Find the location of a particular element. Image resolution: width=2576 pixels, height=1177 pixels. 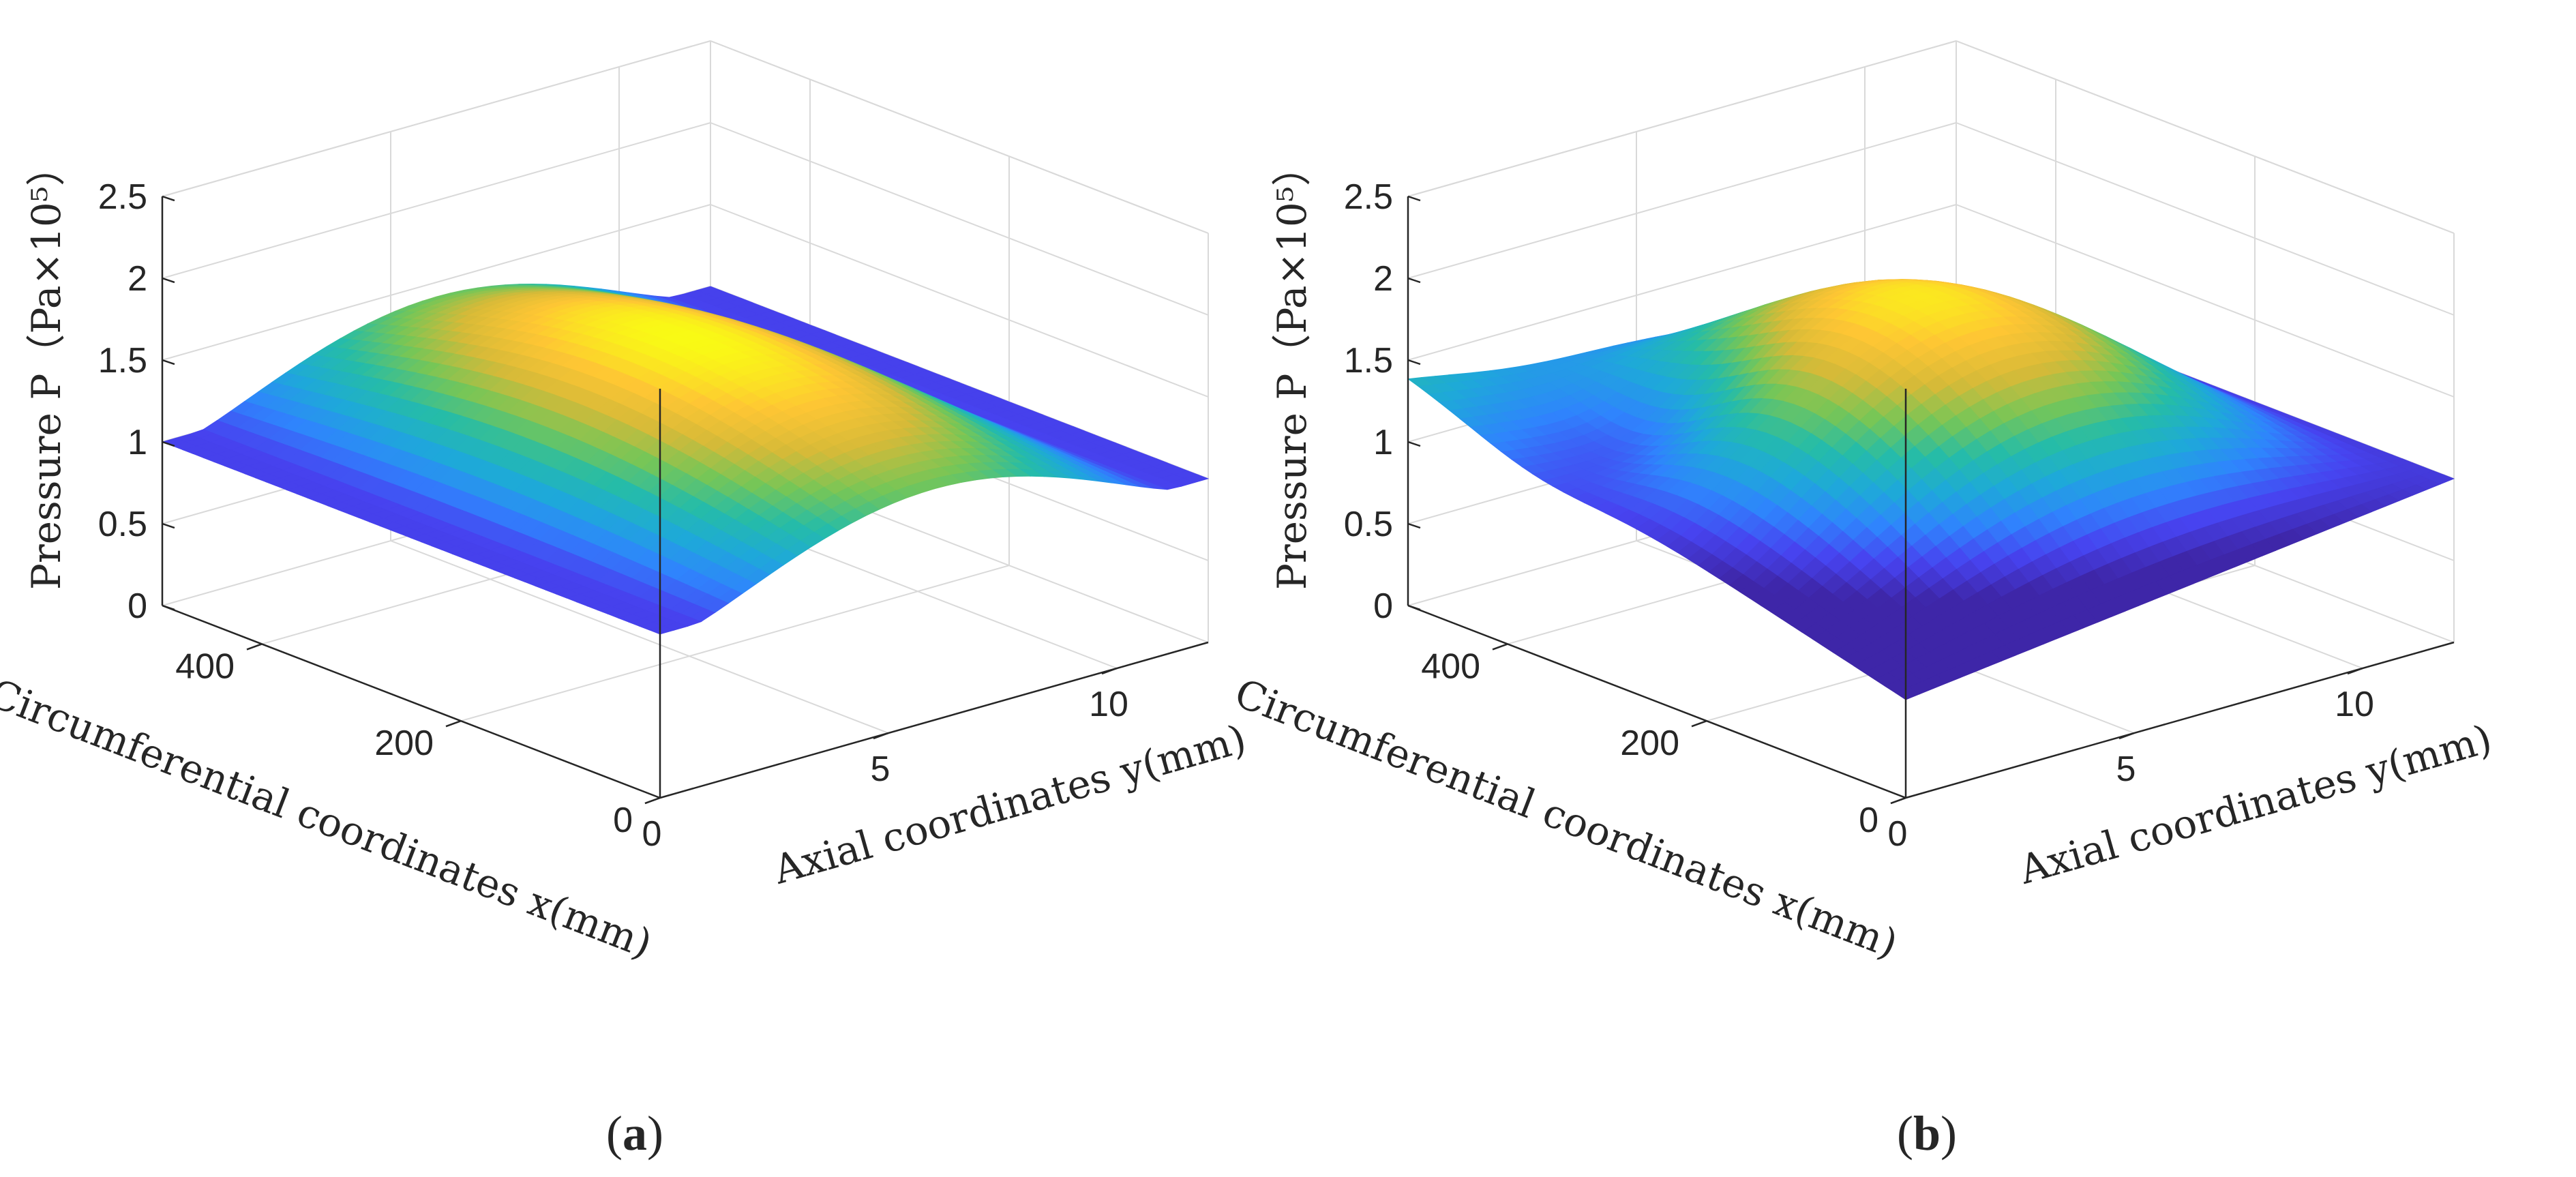

surface-patch is located at coordinates (661, 630).